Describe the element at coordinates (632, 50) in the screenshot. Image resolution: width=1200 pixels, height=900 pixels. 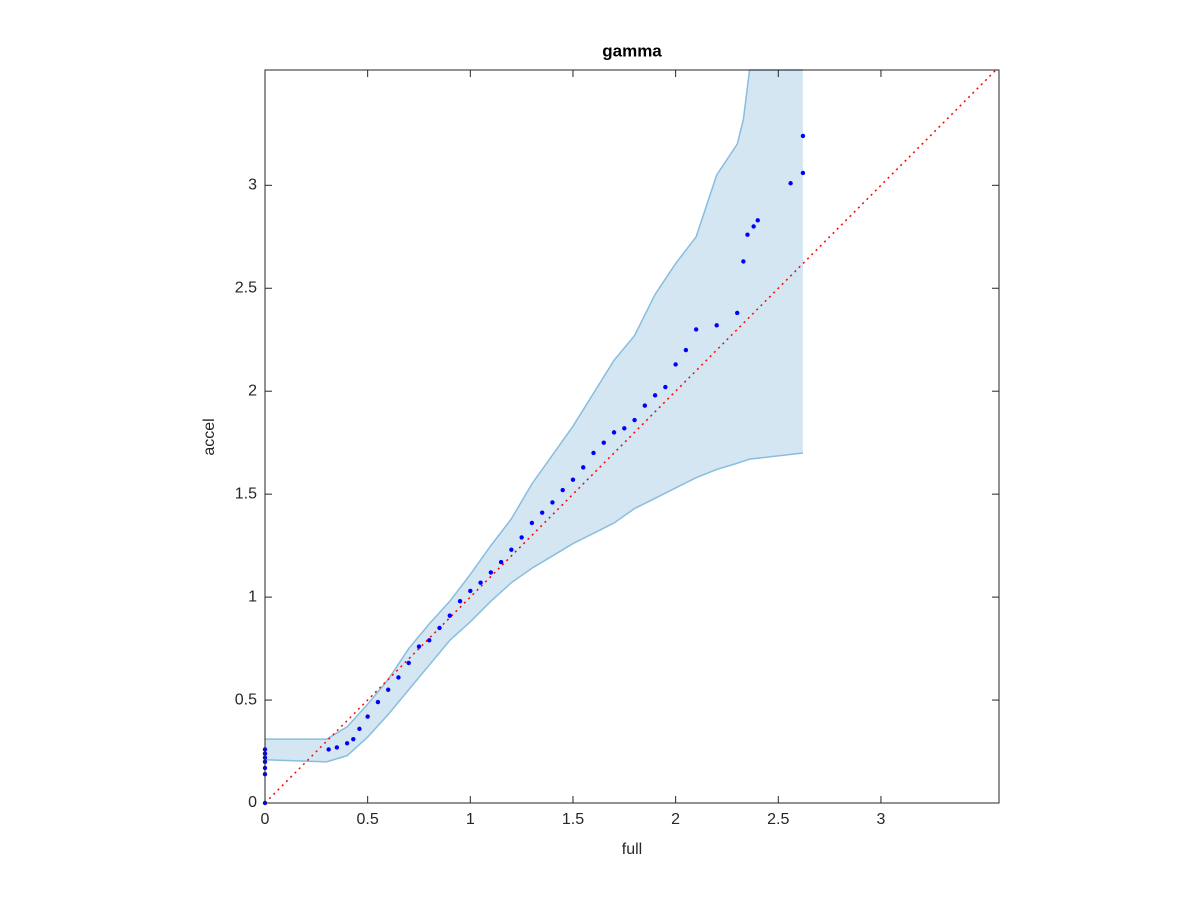
I see `chart-title: gamma` at that location.